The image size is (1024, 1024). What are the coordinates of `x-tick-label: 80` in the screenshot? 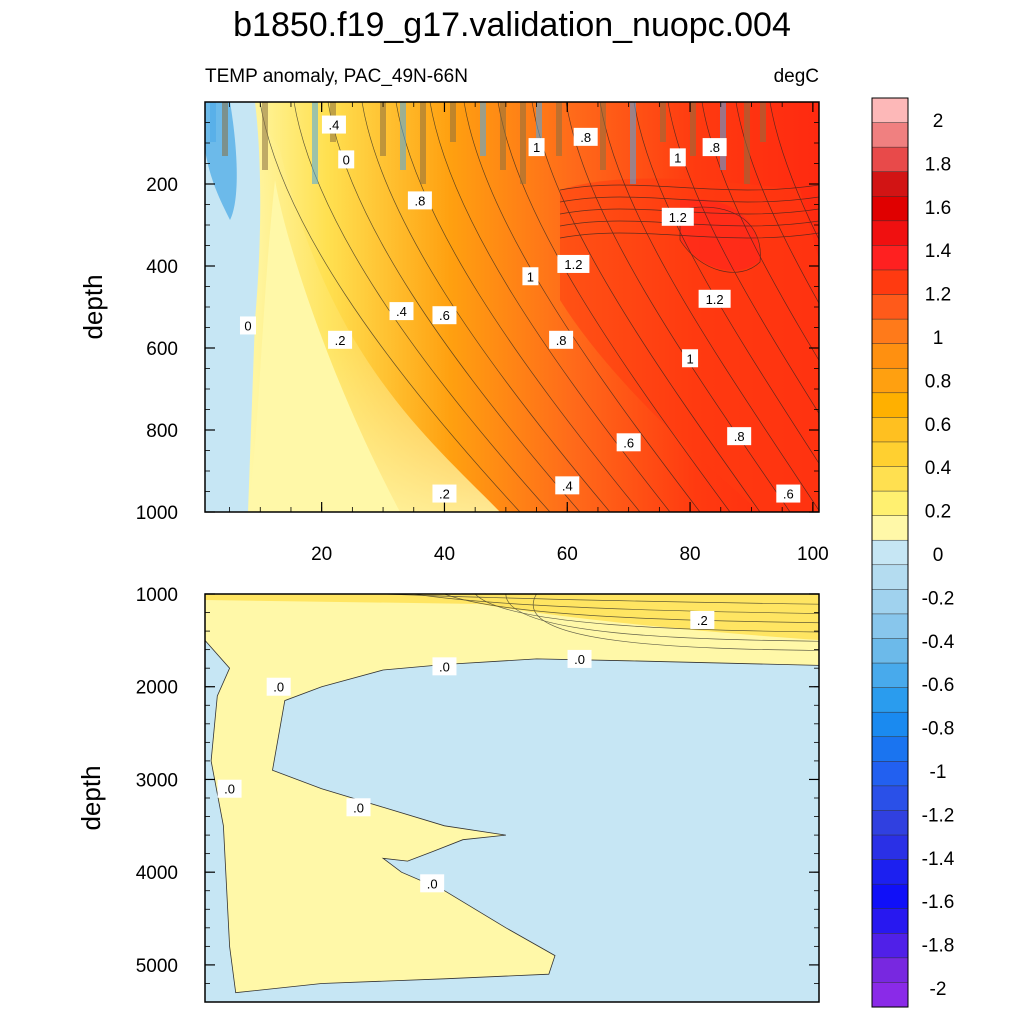 It's located at (689, 554).